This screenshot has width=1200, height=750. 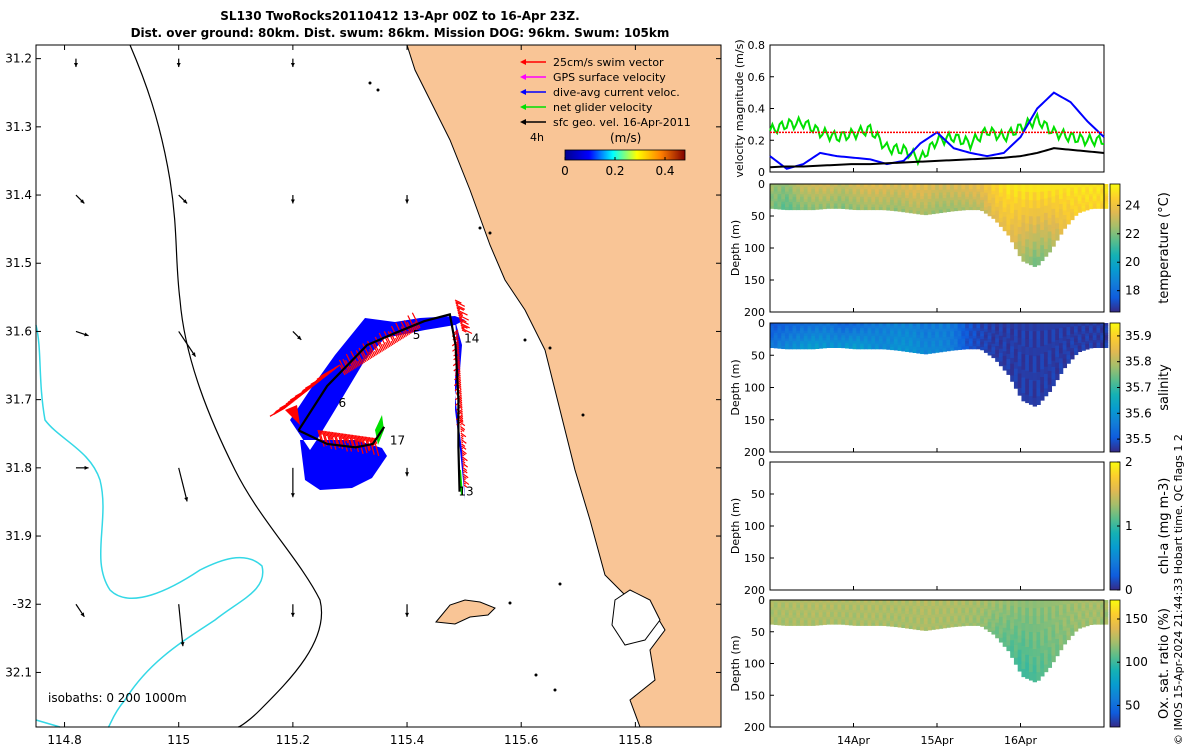 I want to click on geo-vector-head, so click(x=292, y=201).